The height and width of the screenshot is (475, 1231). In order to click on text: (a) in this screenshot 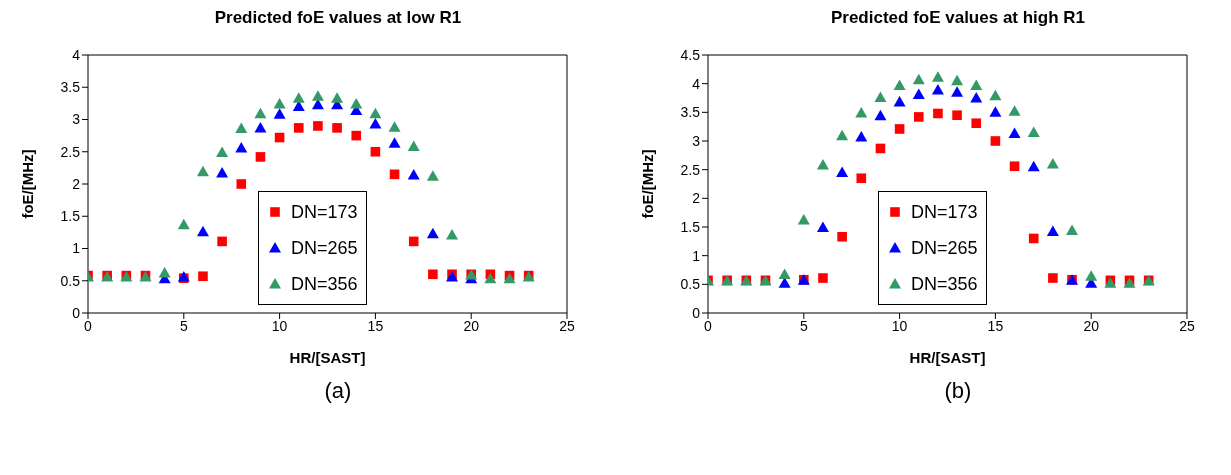, I will do `click(338, 391)`.